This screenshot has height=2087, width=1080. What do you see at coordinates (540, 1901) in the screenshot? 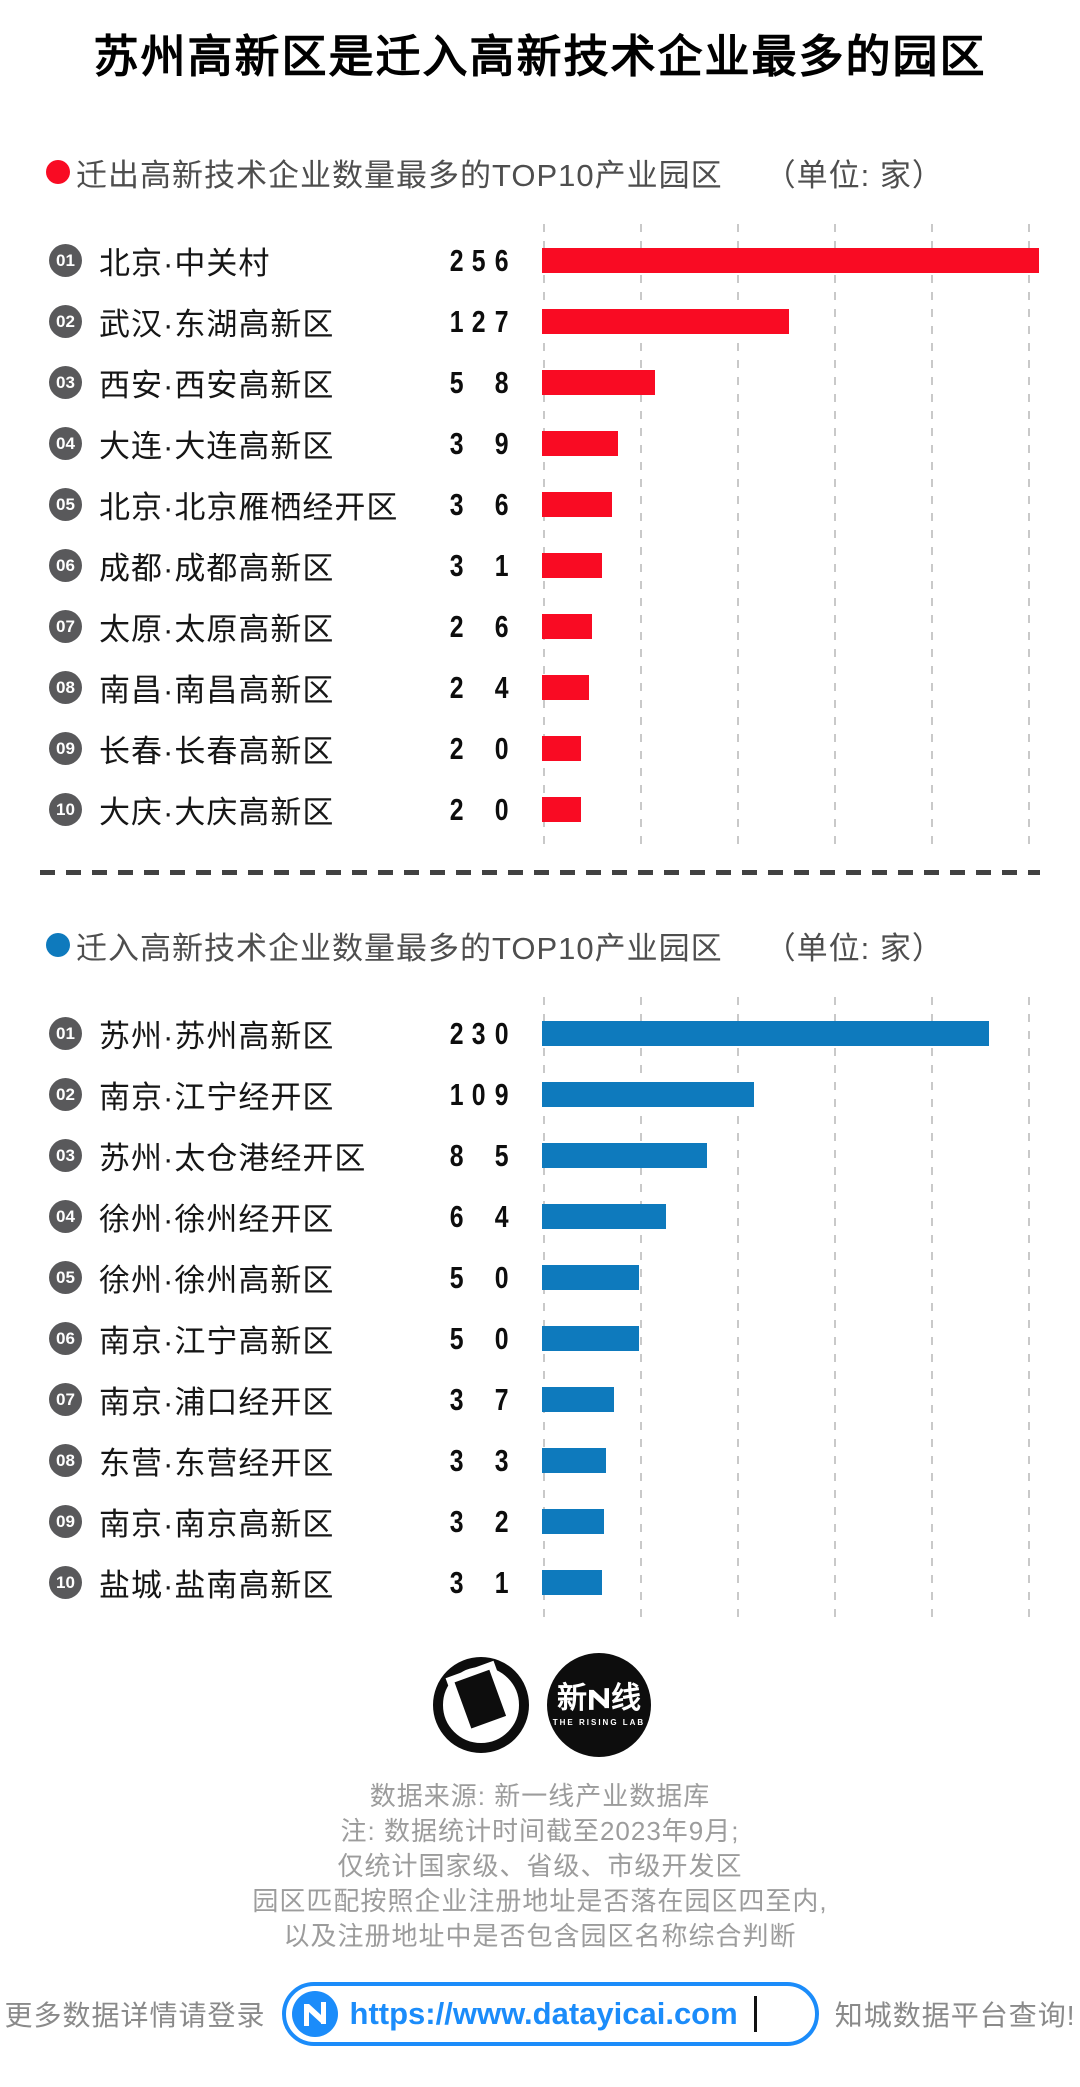
I see `source-note-line: 园区匹配按照企业注册地址是否落在园区四至内,` at bounding box center [540, 1901].